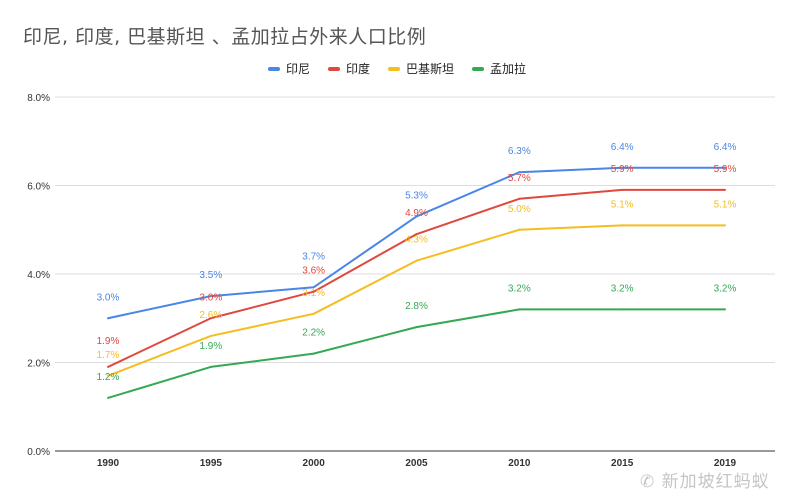  Describe the element at coordinates (38, 98) in the screenshot. I see `y-tick-label: 8.0%` at that location.